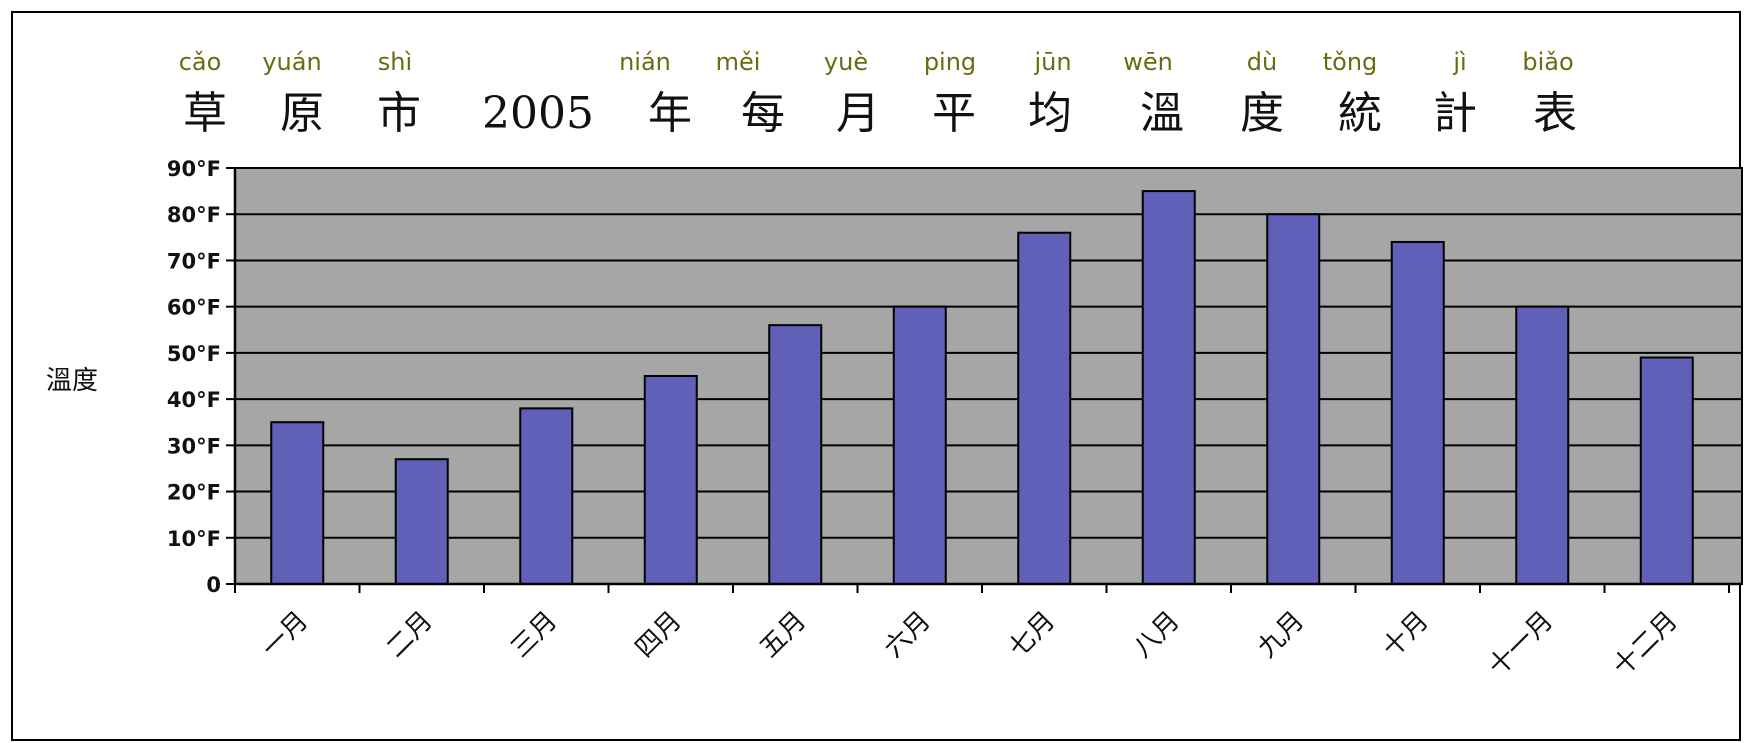  Describe the element at coordinates (291, 62) in the screenshot. I see `pinyin-2: yuán` at that location.